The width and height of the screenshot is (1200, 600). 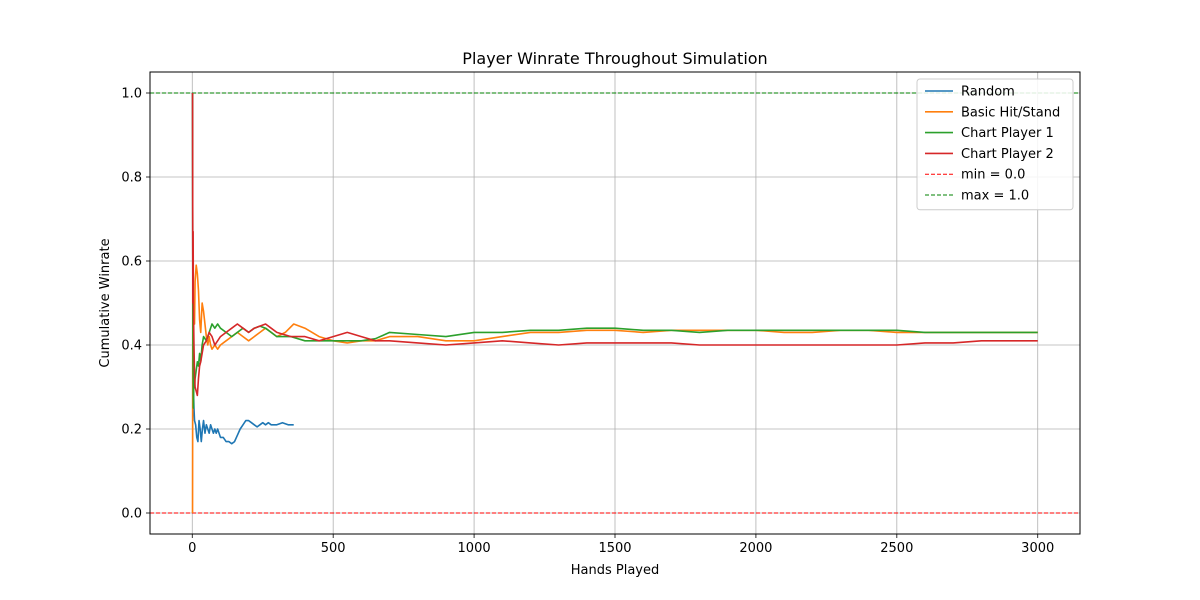 I want to click on legend-label: Basic Hit/Stand, so click(x=1010, y=112).